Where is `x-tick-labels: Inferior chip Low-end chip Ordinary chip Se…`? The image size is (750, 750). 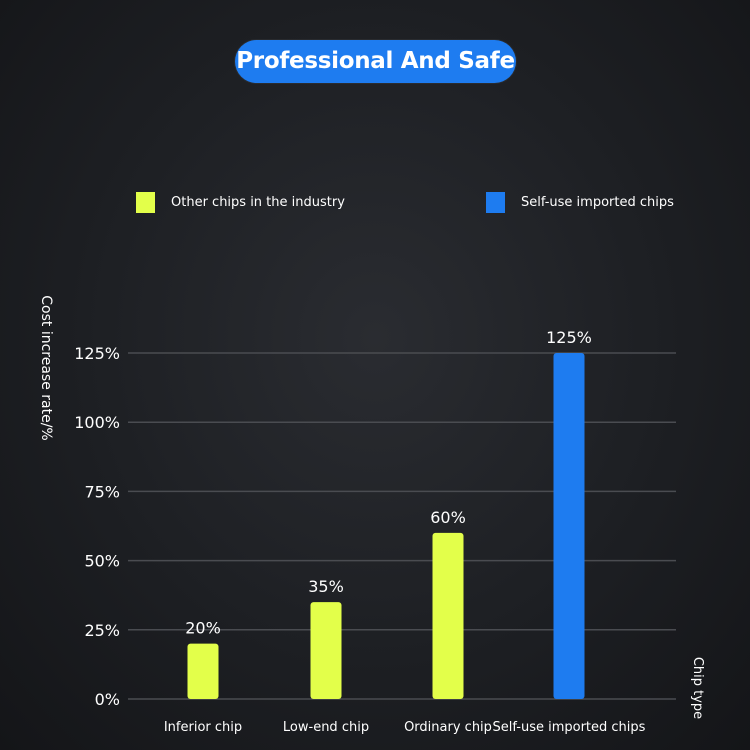 x-tick-labels: Inferior chip Low-end chip Ordinary chip Se… is located at coordinates (405, 727).